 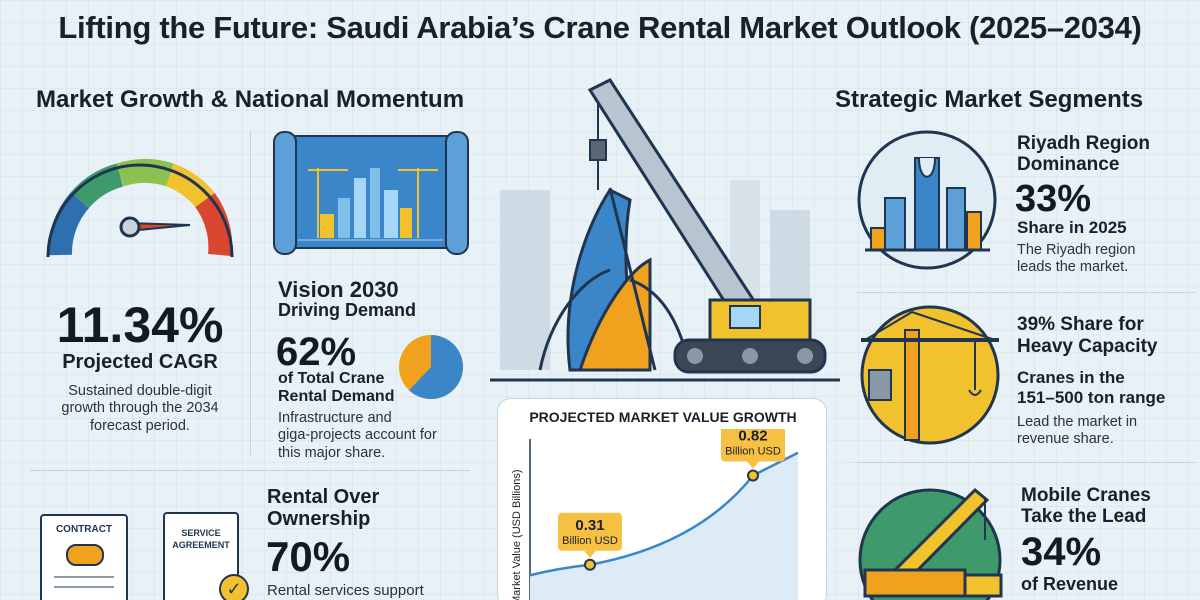 I want to click on vision-percent: 62%, so click(x=316, y=352).